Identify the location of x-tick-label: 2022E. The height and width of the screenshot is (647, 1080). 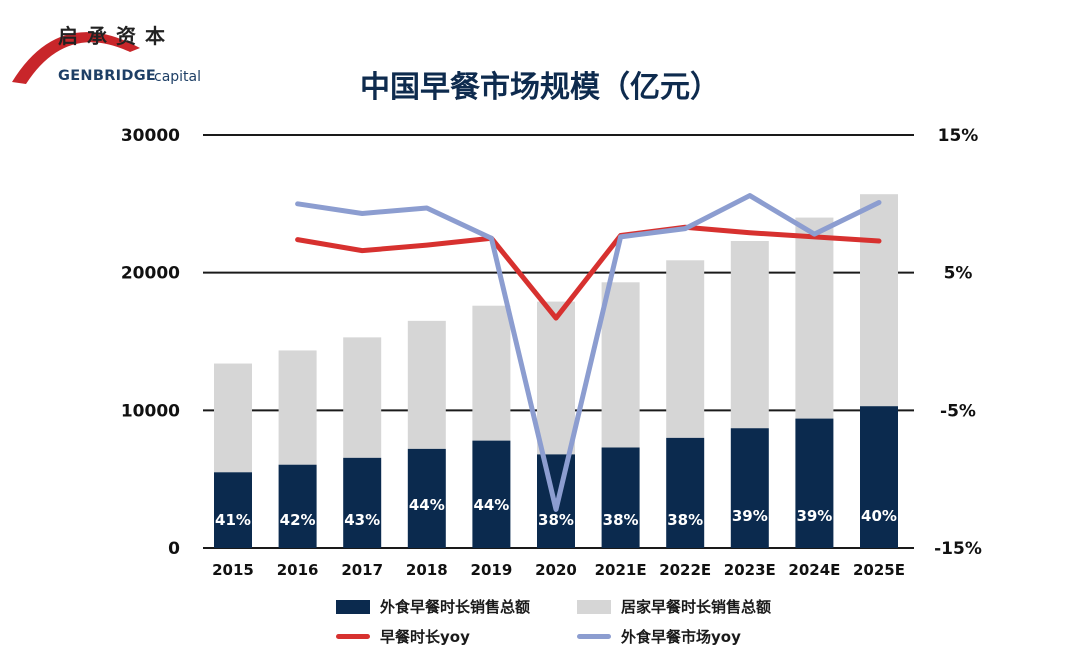
(685, 570).